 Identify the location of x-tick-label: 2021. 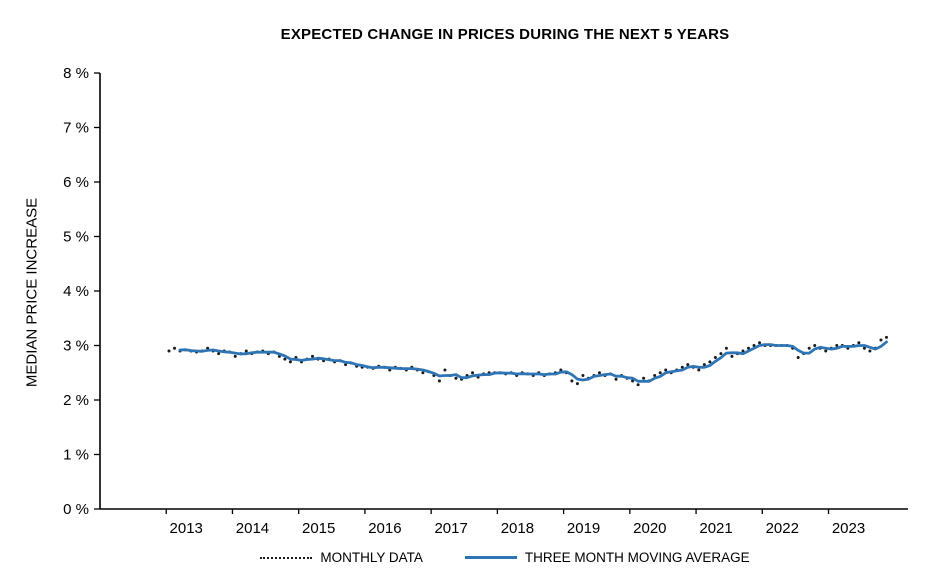
(715, 528).